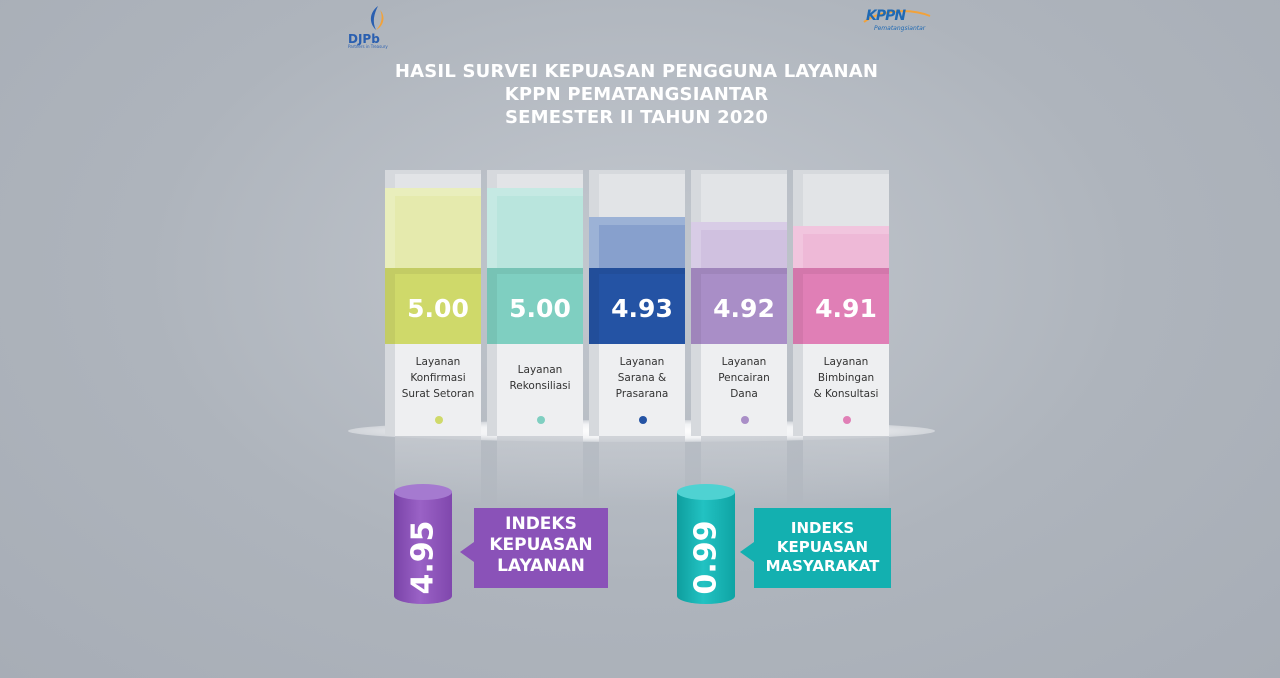 The image size is (1280, 678). I want to click on djpb-logo-text: DJPb, so click(364, 39).